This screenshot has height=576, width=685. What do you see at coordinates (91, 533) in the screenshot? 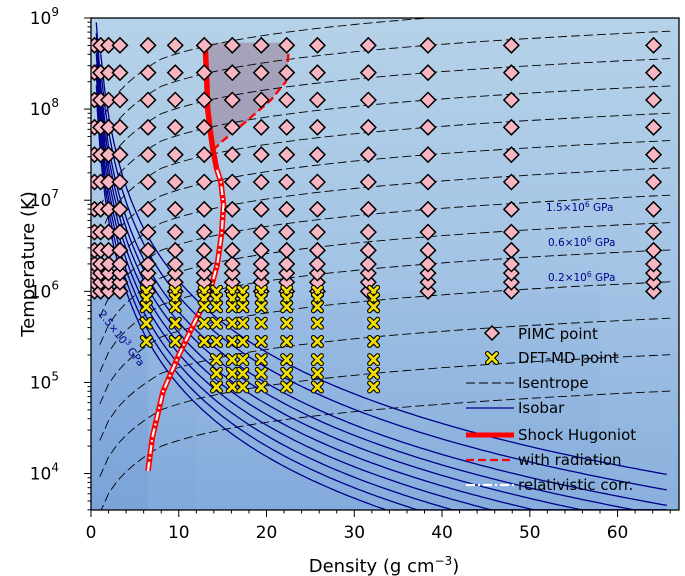
I see `x-tick-label: 0` at bounding box center [91, 533].